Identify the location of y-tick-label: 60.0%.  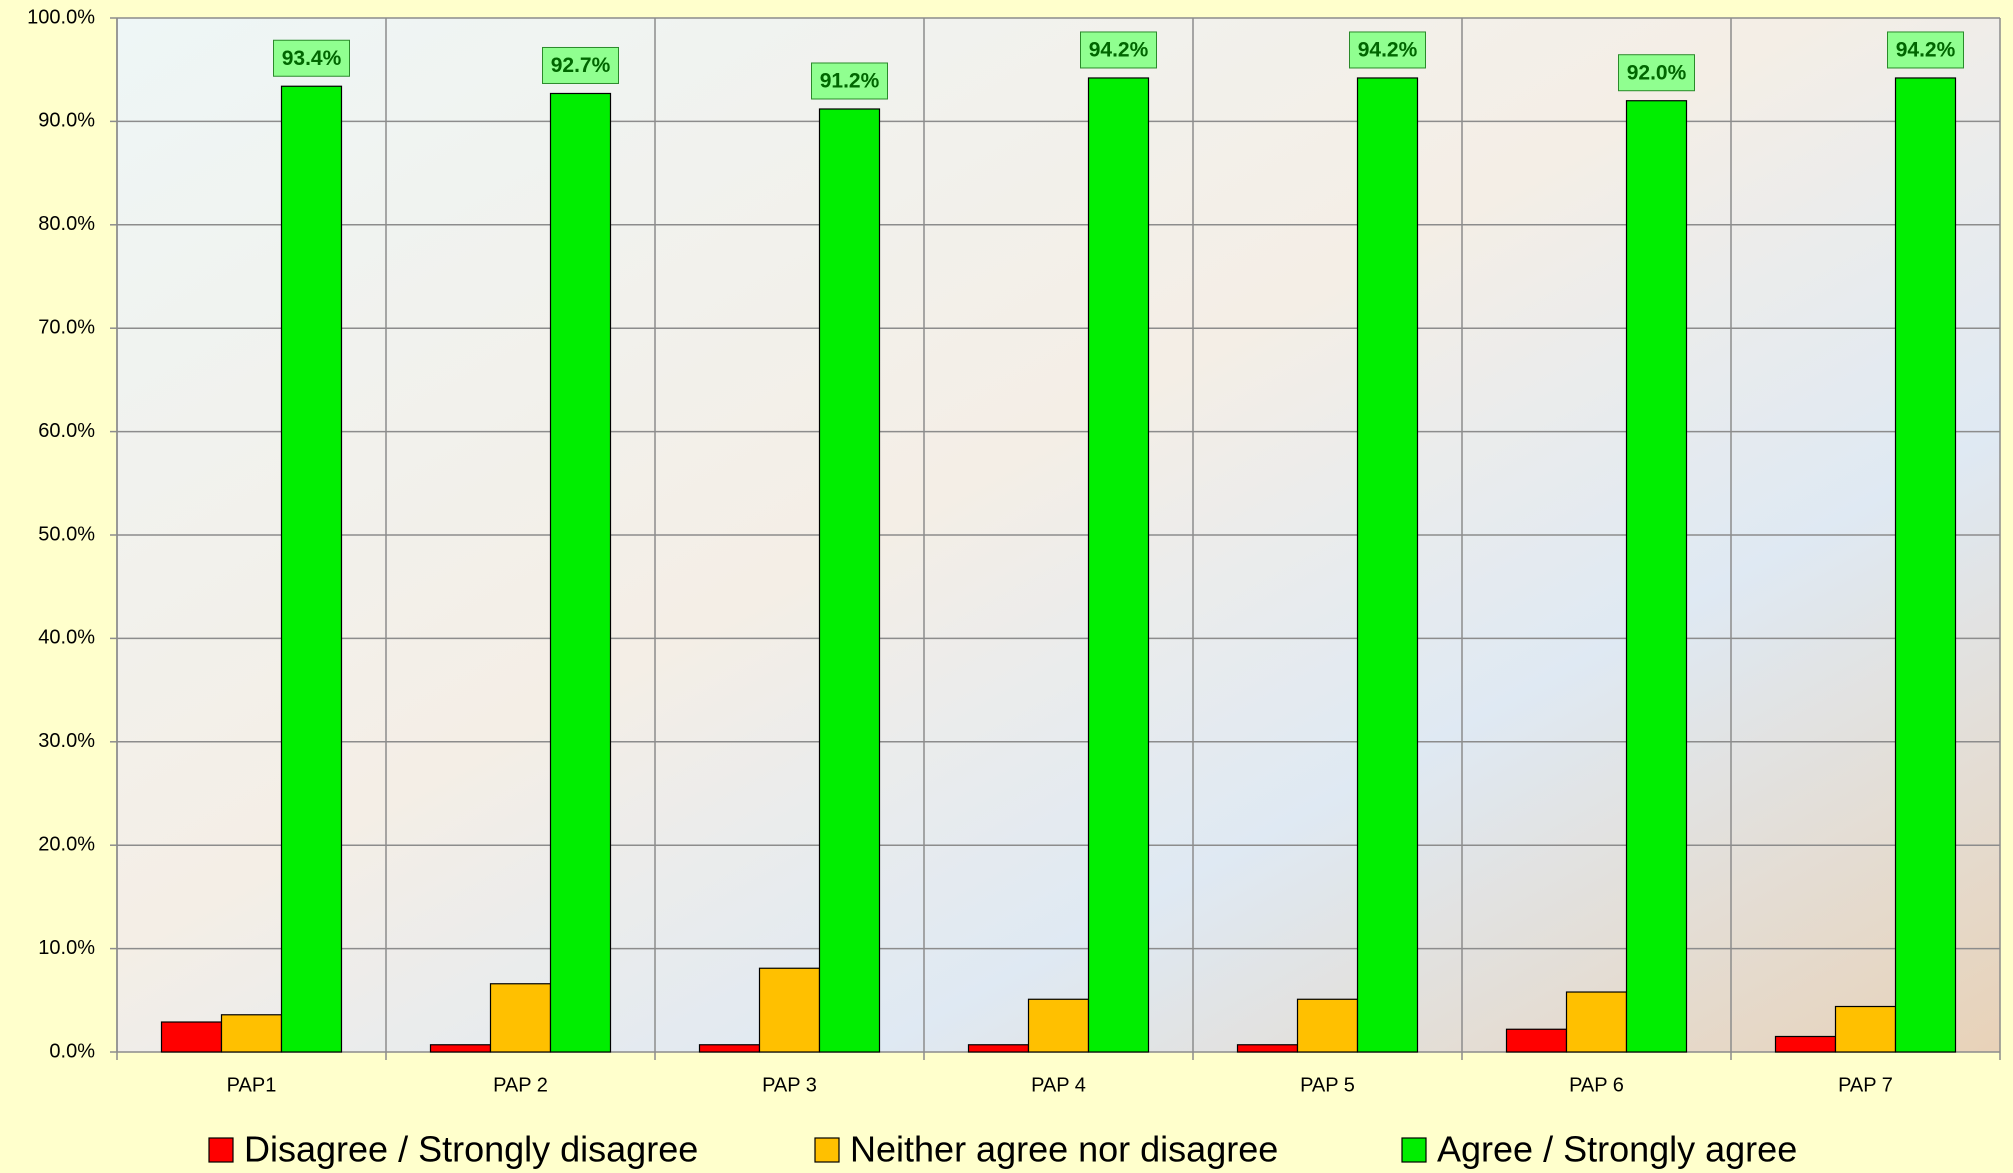
(66, 431).